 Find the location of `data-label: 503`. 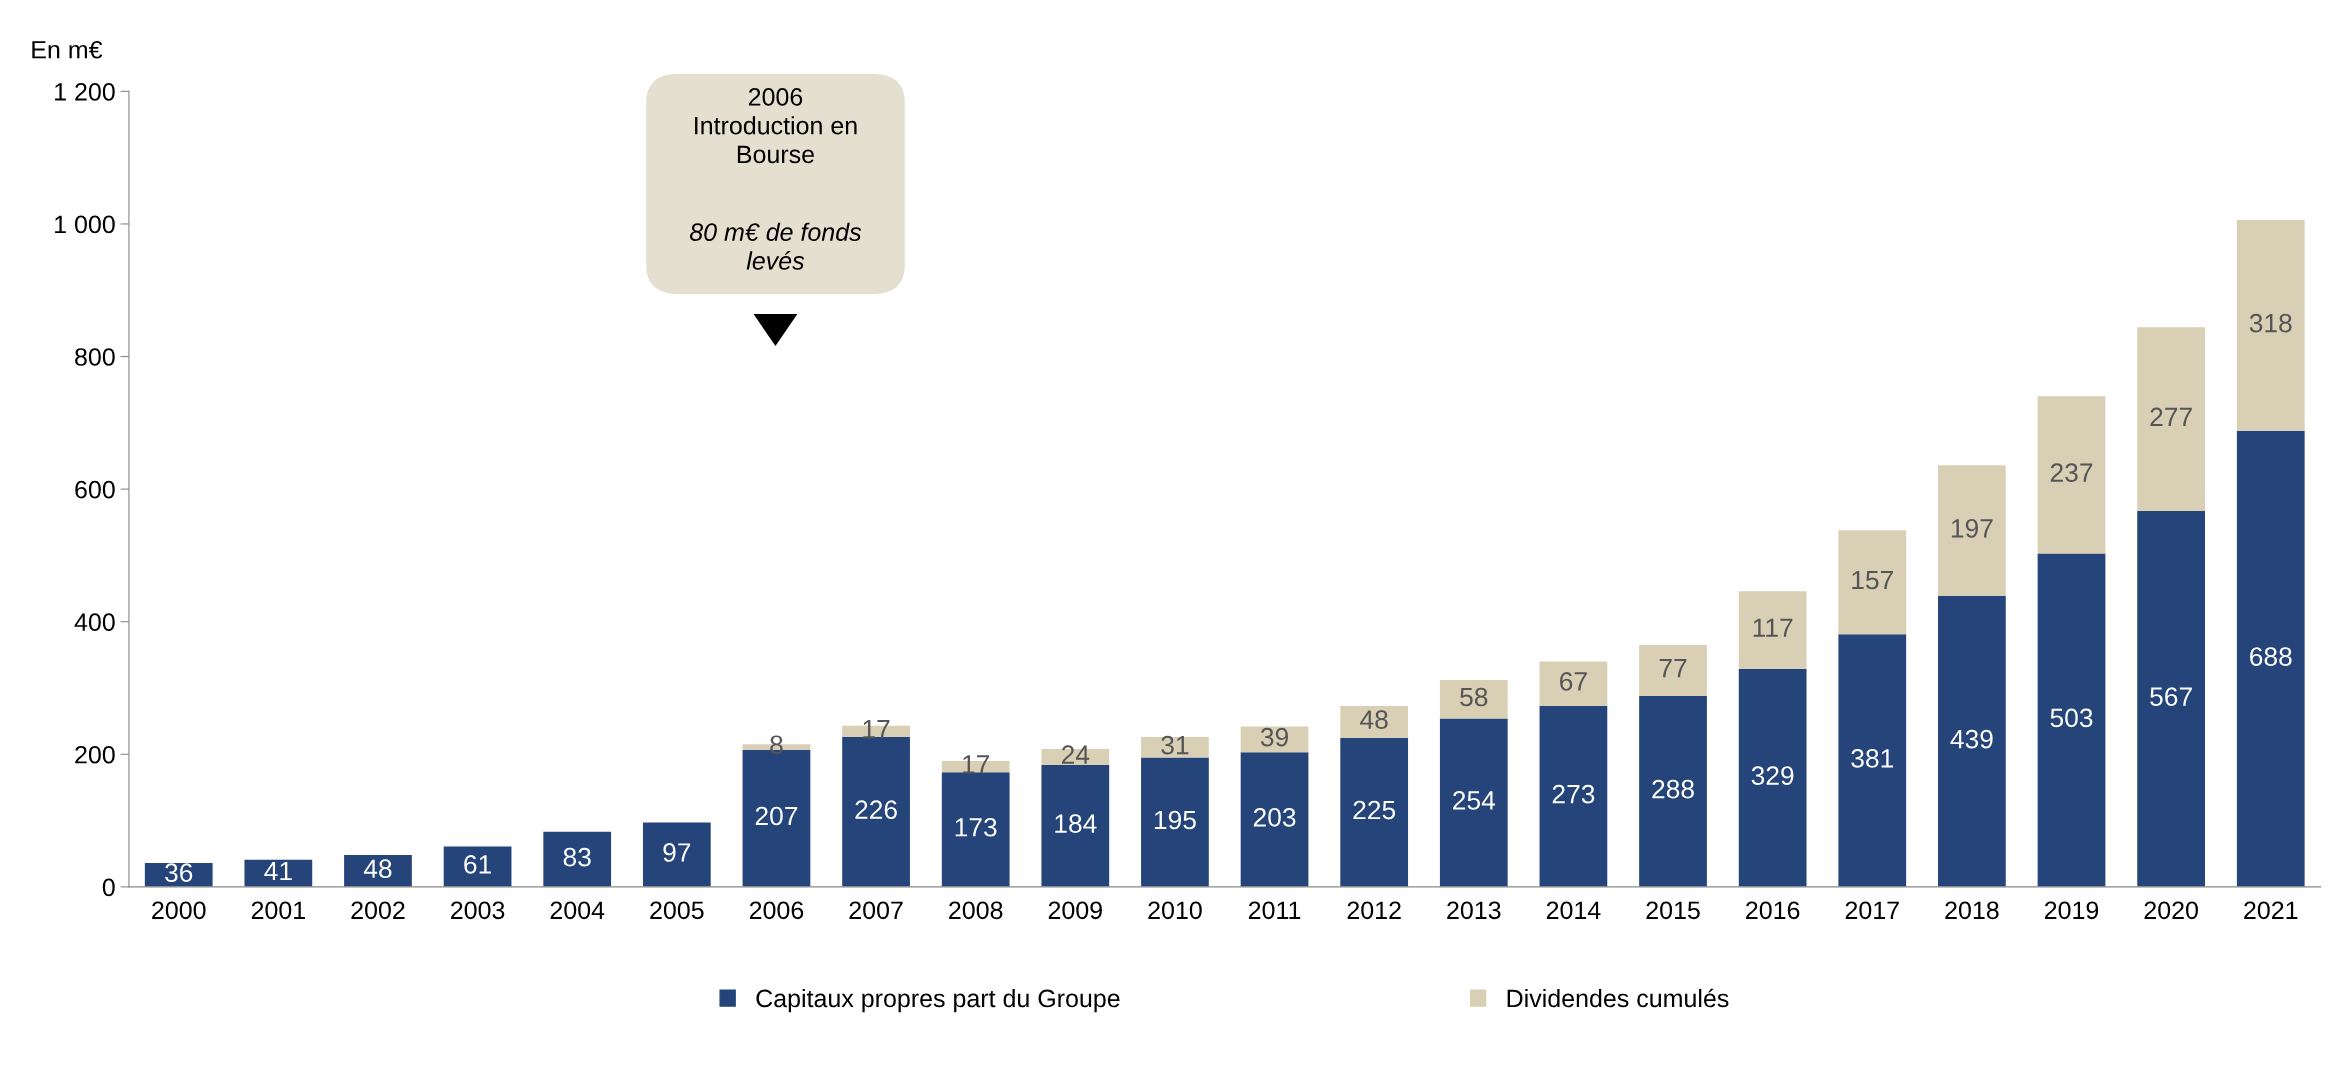

data-label: 503 is located at coordinates (2071, 718).